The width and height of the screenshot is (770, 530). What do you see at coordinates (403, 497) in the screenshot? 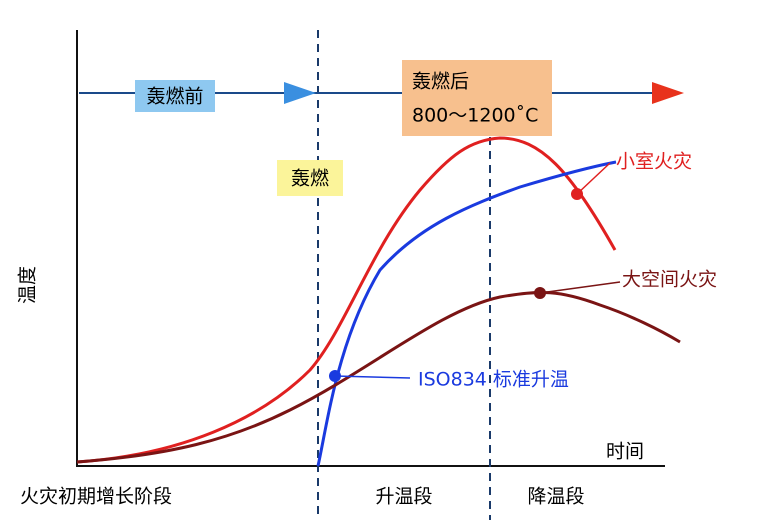
I see `stage-label: 升温段` at bounding box center [403, 497].